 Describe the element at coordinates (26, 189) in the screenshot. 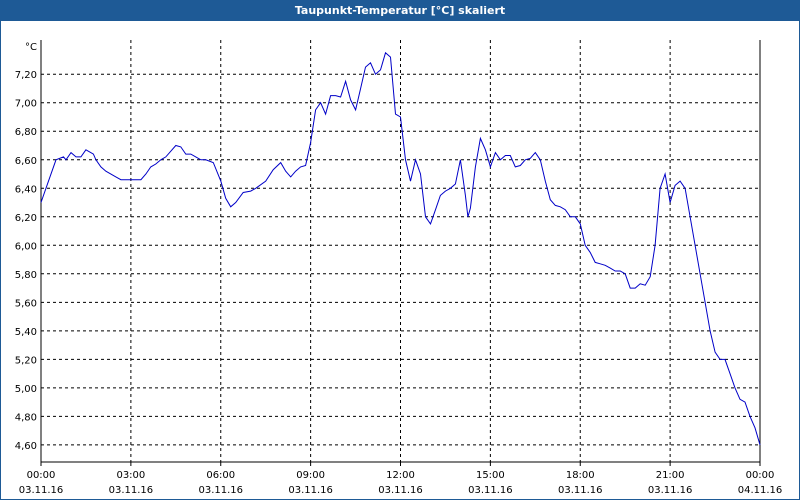

I see `y-tick-label: 6,40` at that location.